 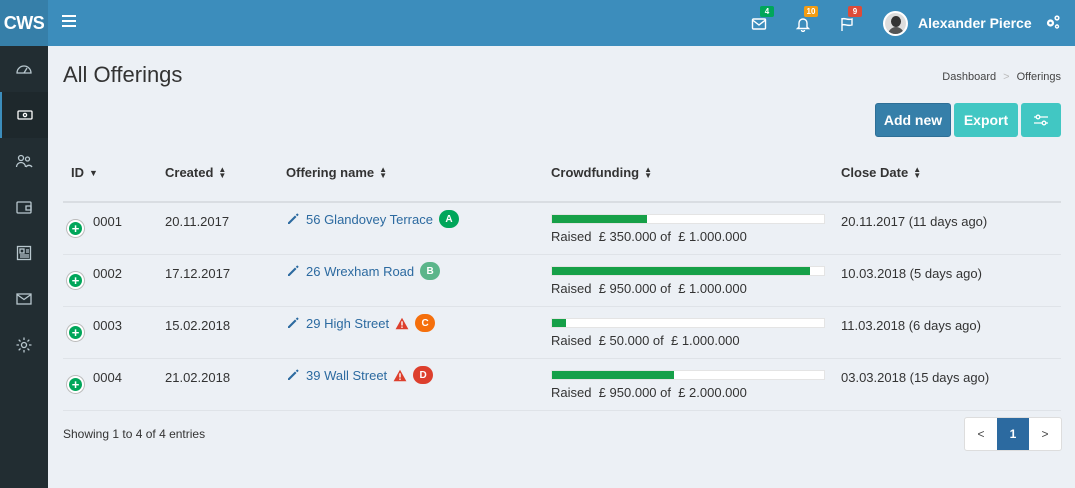 I want to click on column-header-created: Created ▲ ▼, so click(x=196, y=172).